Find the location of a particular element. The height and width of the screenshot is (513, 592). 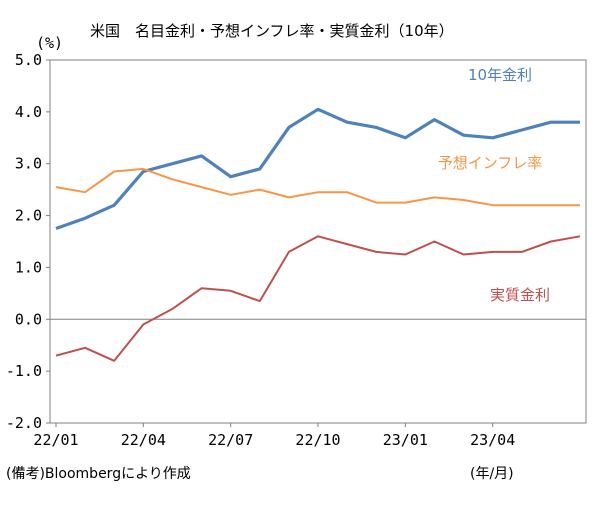

x-tick-label: 23/04 is located at coordinates (492, 440).